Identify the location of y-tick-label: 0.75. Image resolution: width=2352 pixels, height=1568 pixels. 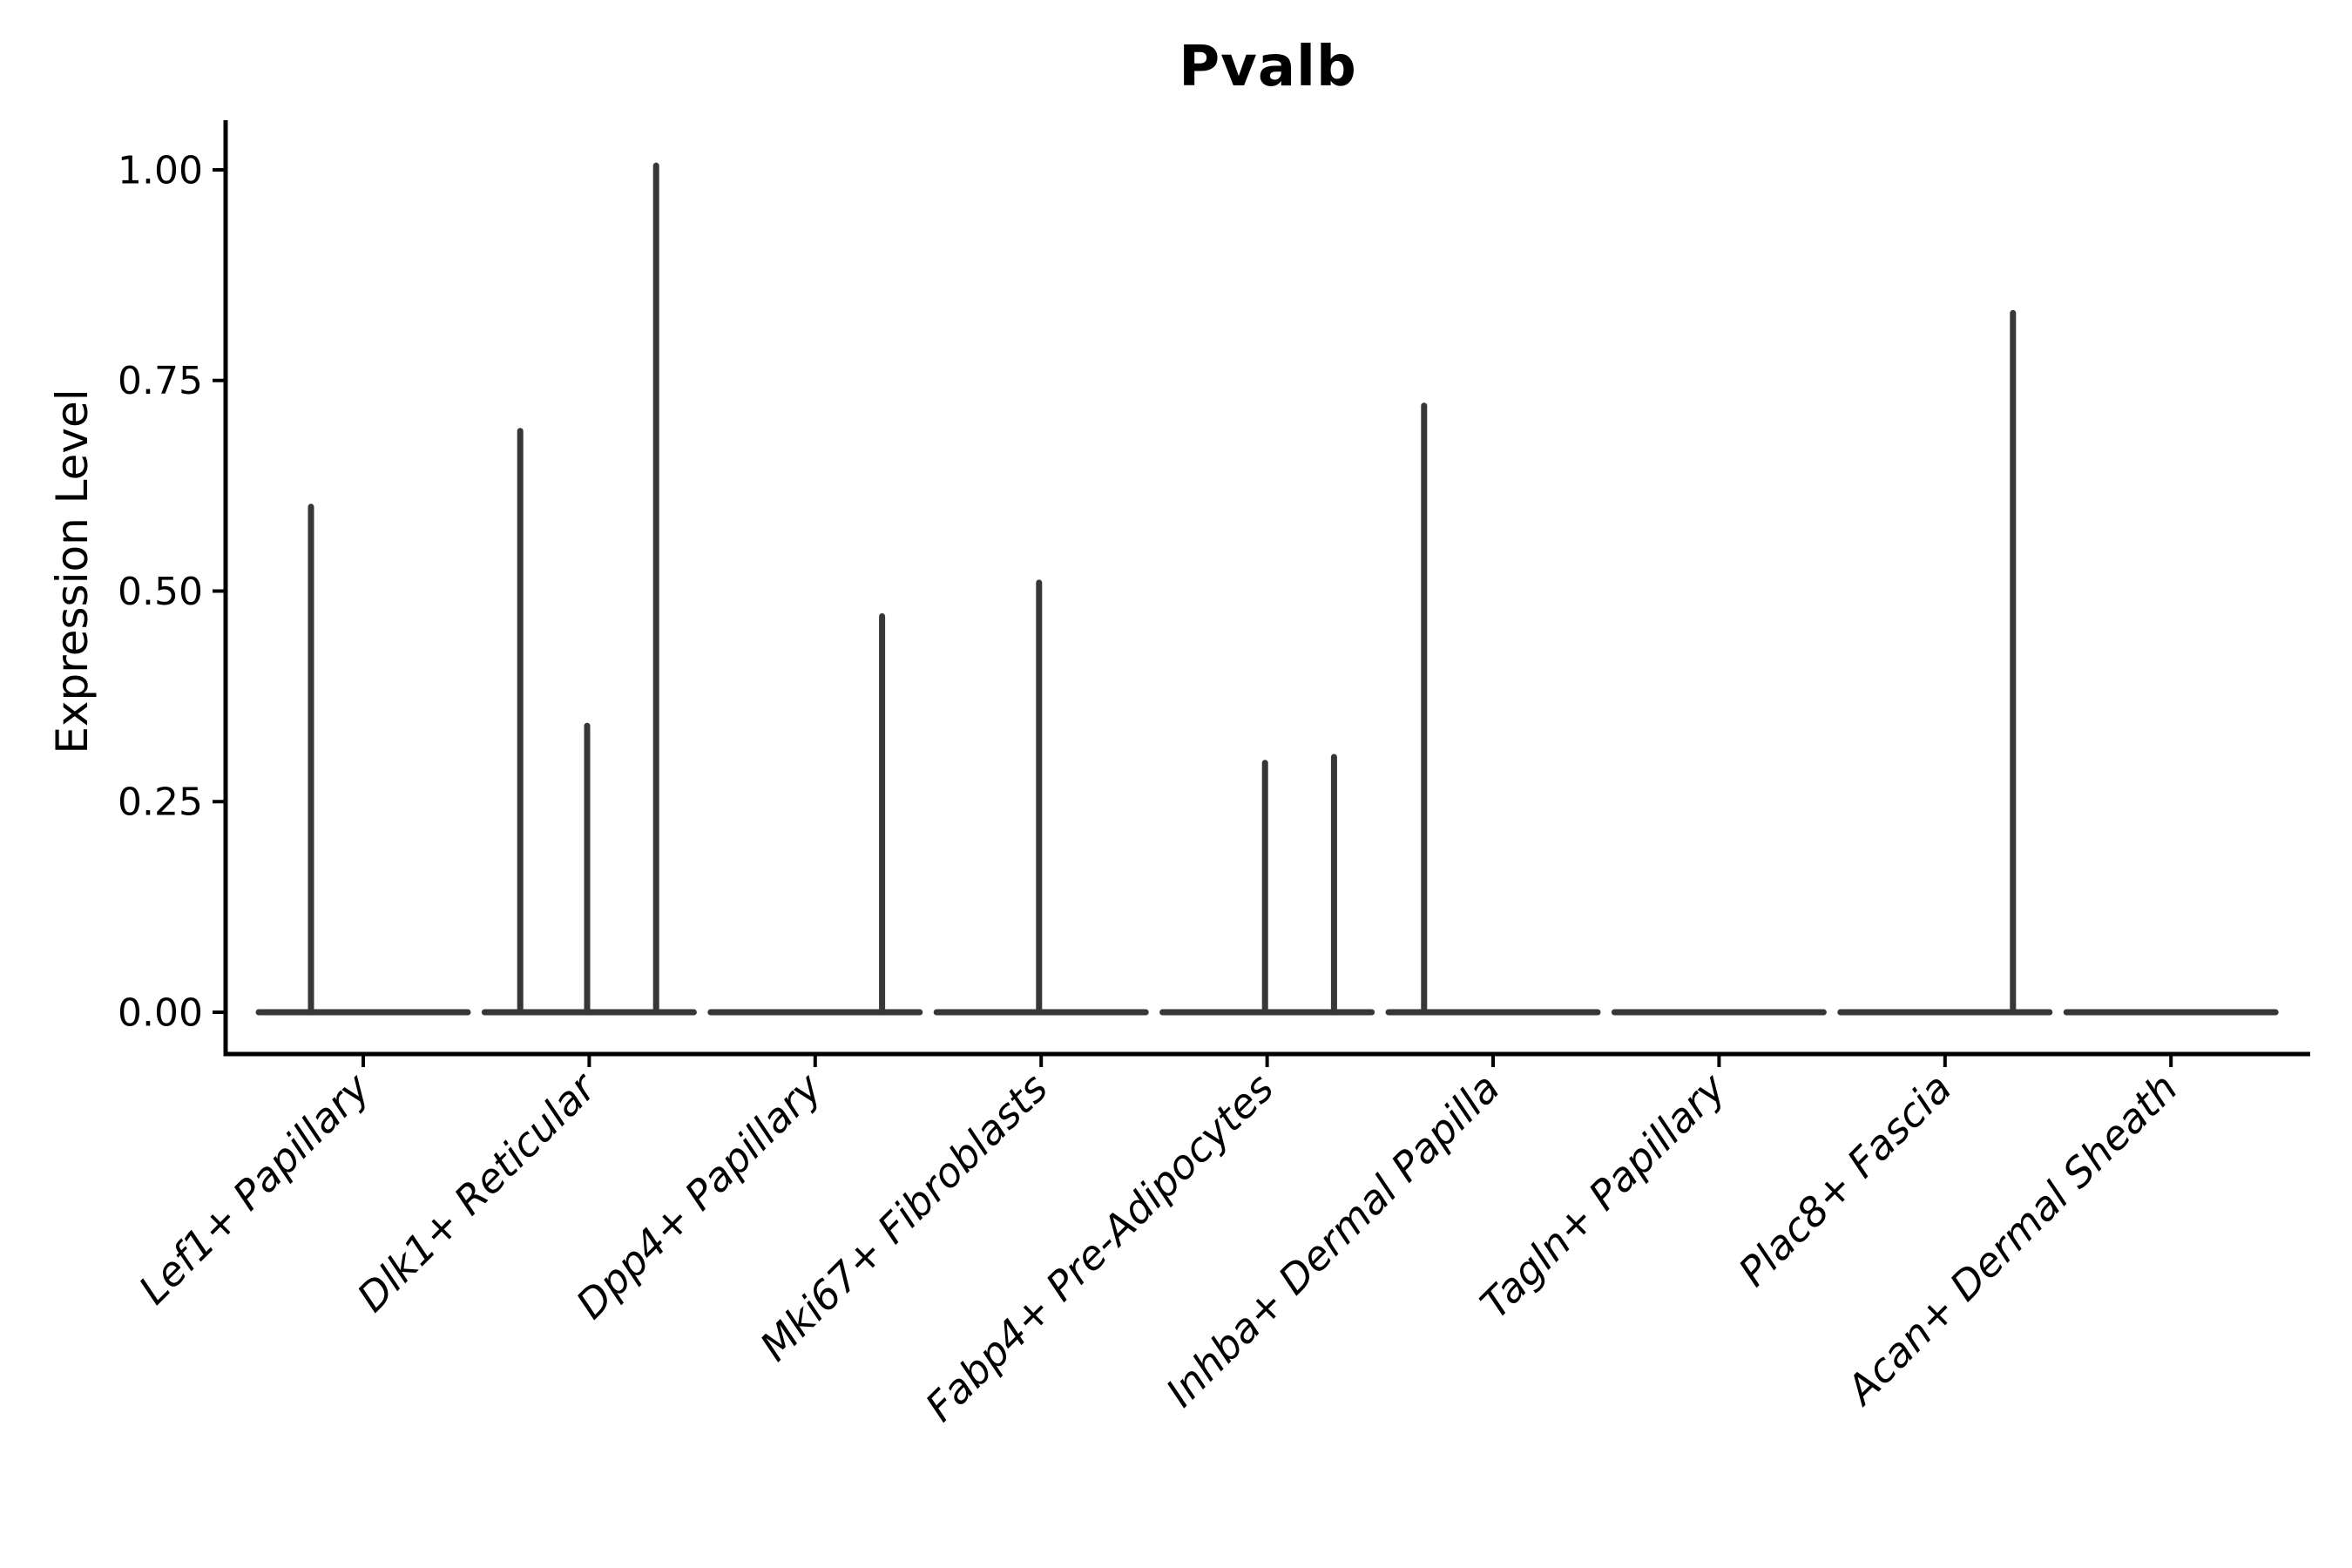
(161, 381).